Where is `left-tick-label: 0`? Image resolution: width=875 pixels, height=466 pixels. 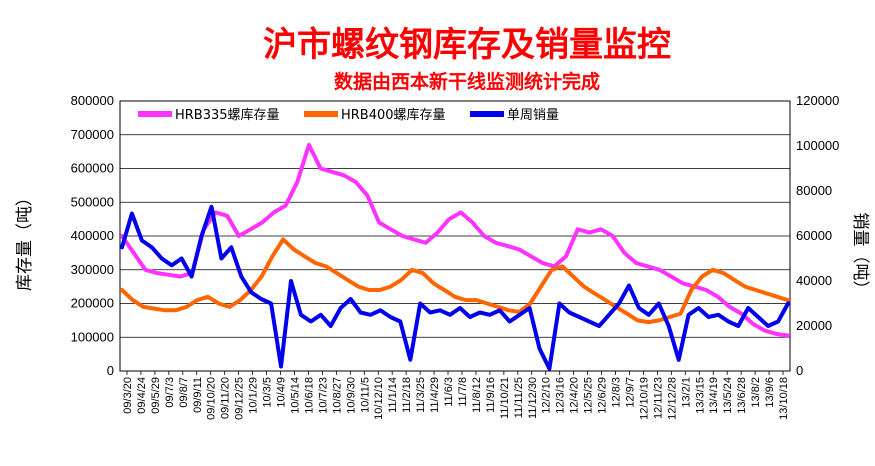
left-tick-label: 0 is located at coordinates (110, 370).